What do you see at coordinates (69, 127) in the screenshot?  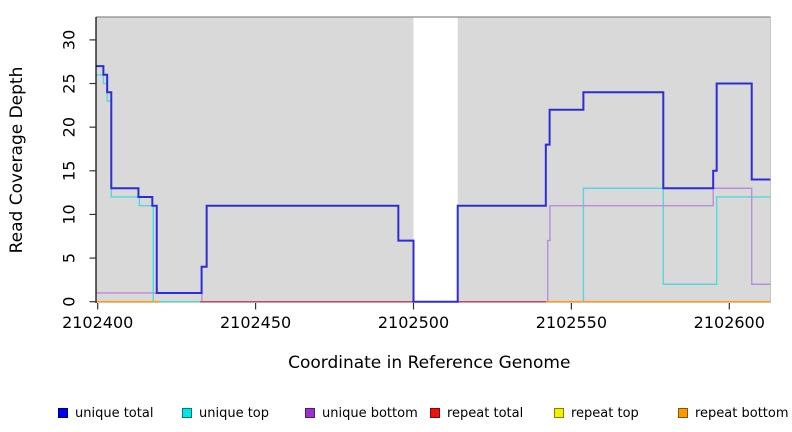 I see `y-tick-label: 20` at bounding box center [69, 127].